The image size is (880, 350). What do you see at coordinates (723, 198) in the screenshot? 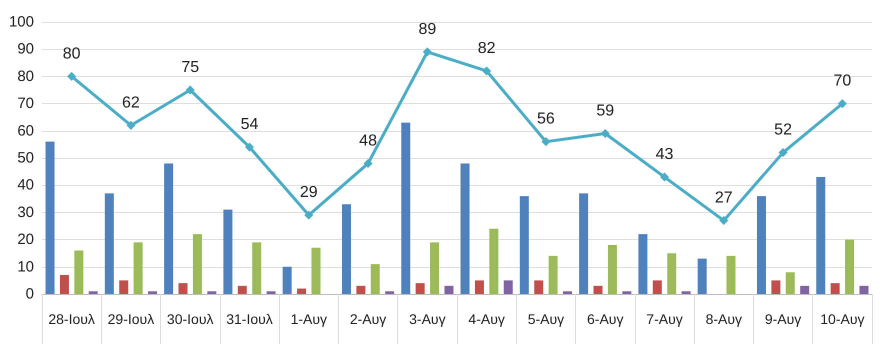
I see `data-label: 27` at bounding box center [723, 198].